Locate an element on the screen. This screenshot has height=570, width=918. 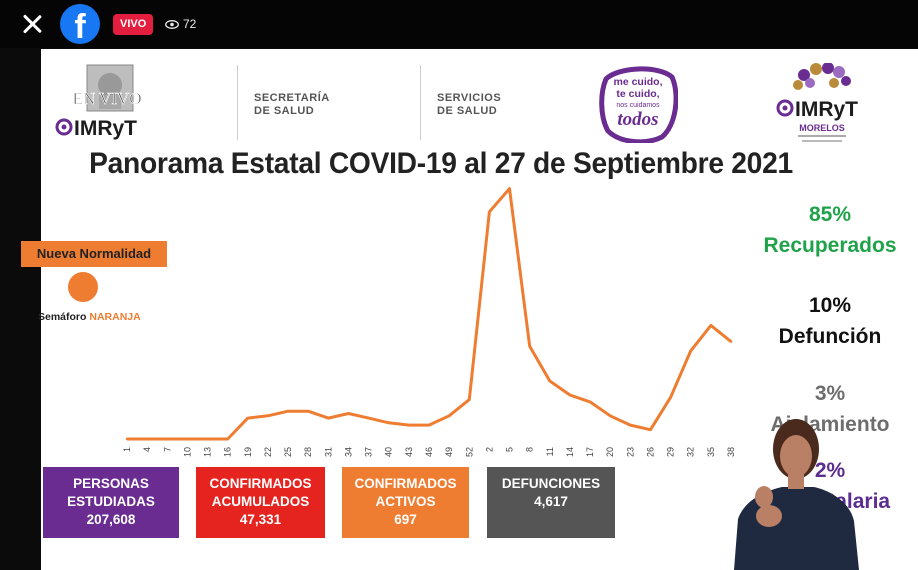
box-label-line1: PERSONAS is located at coordinates (111, 483).